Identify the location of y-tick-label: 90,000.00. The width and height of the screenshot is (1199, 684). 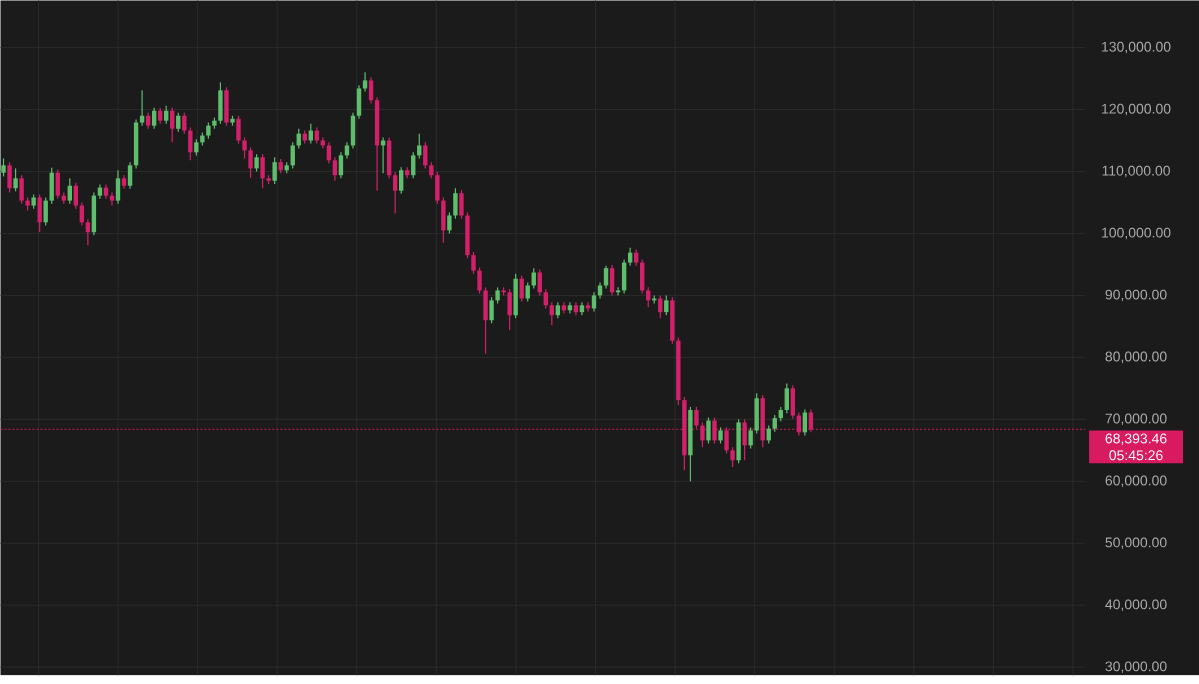
(1136, 295).